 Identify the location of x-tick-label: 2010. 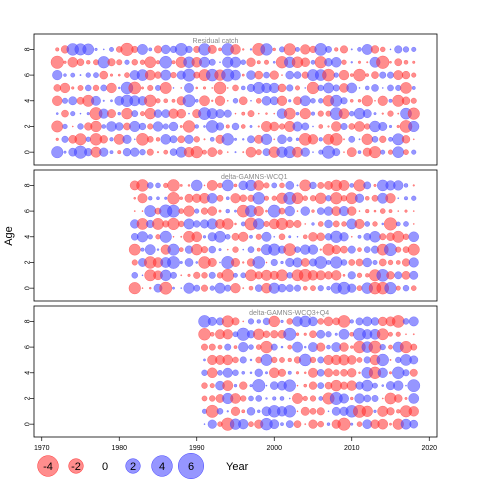
(352, 448).